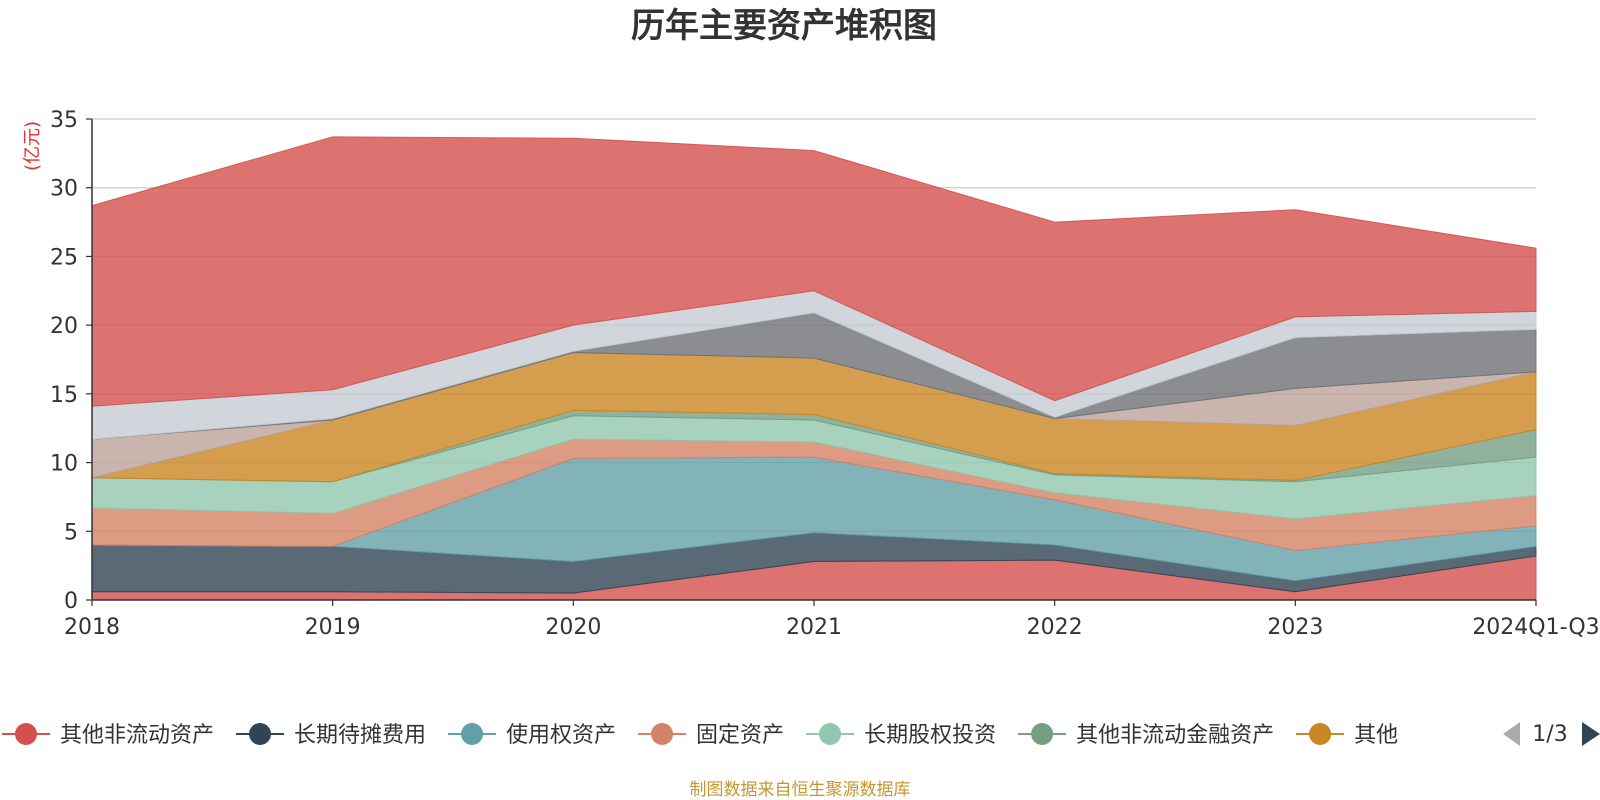 This screenshot has width=1600, height=800. Describe the element at coordinates (137, 735) in the screenshot. I see `legend-label: 其他非流动资产` at that location.